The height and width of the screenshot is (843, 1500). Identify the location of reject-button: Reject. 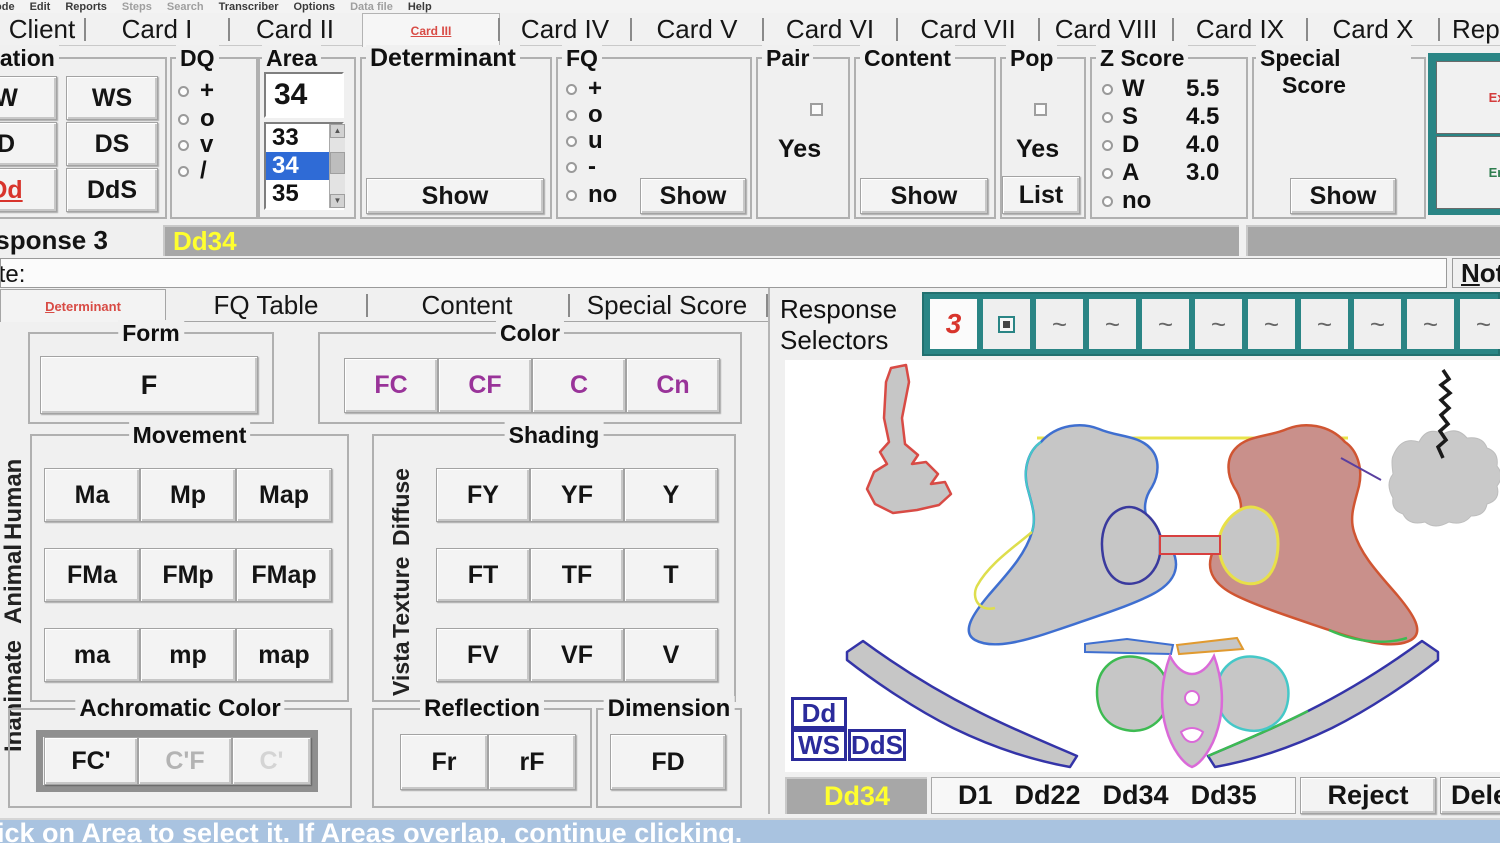
(1368, 795).